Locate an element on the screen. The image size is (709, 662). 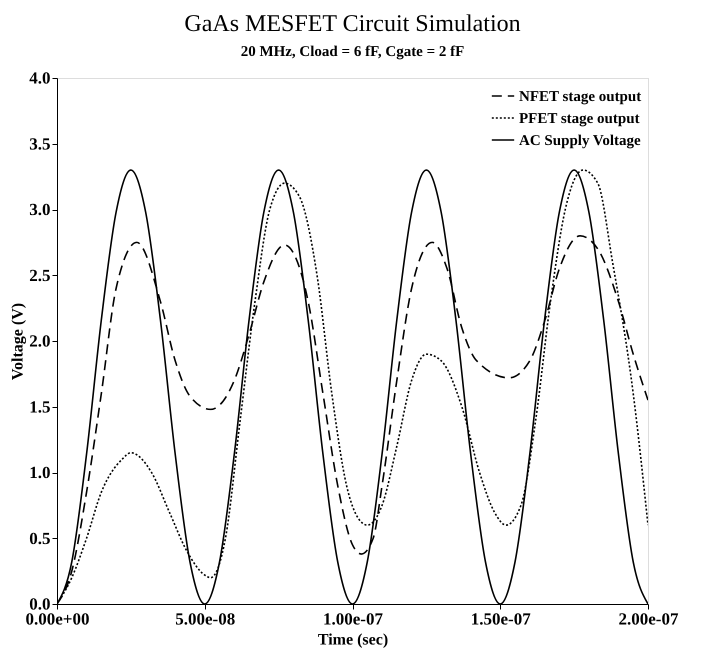
y-axis-title: Voltage (V) is located at coordinates (17, 341).